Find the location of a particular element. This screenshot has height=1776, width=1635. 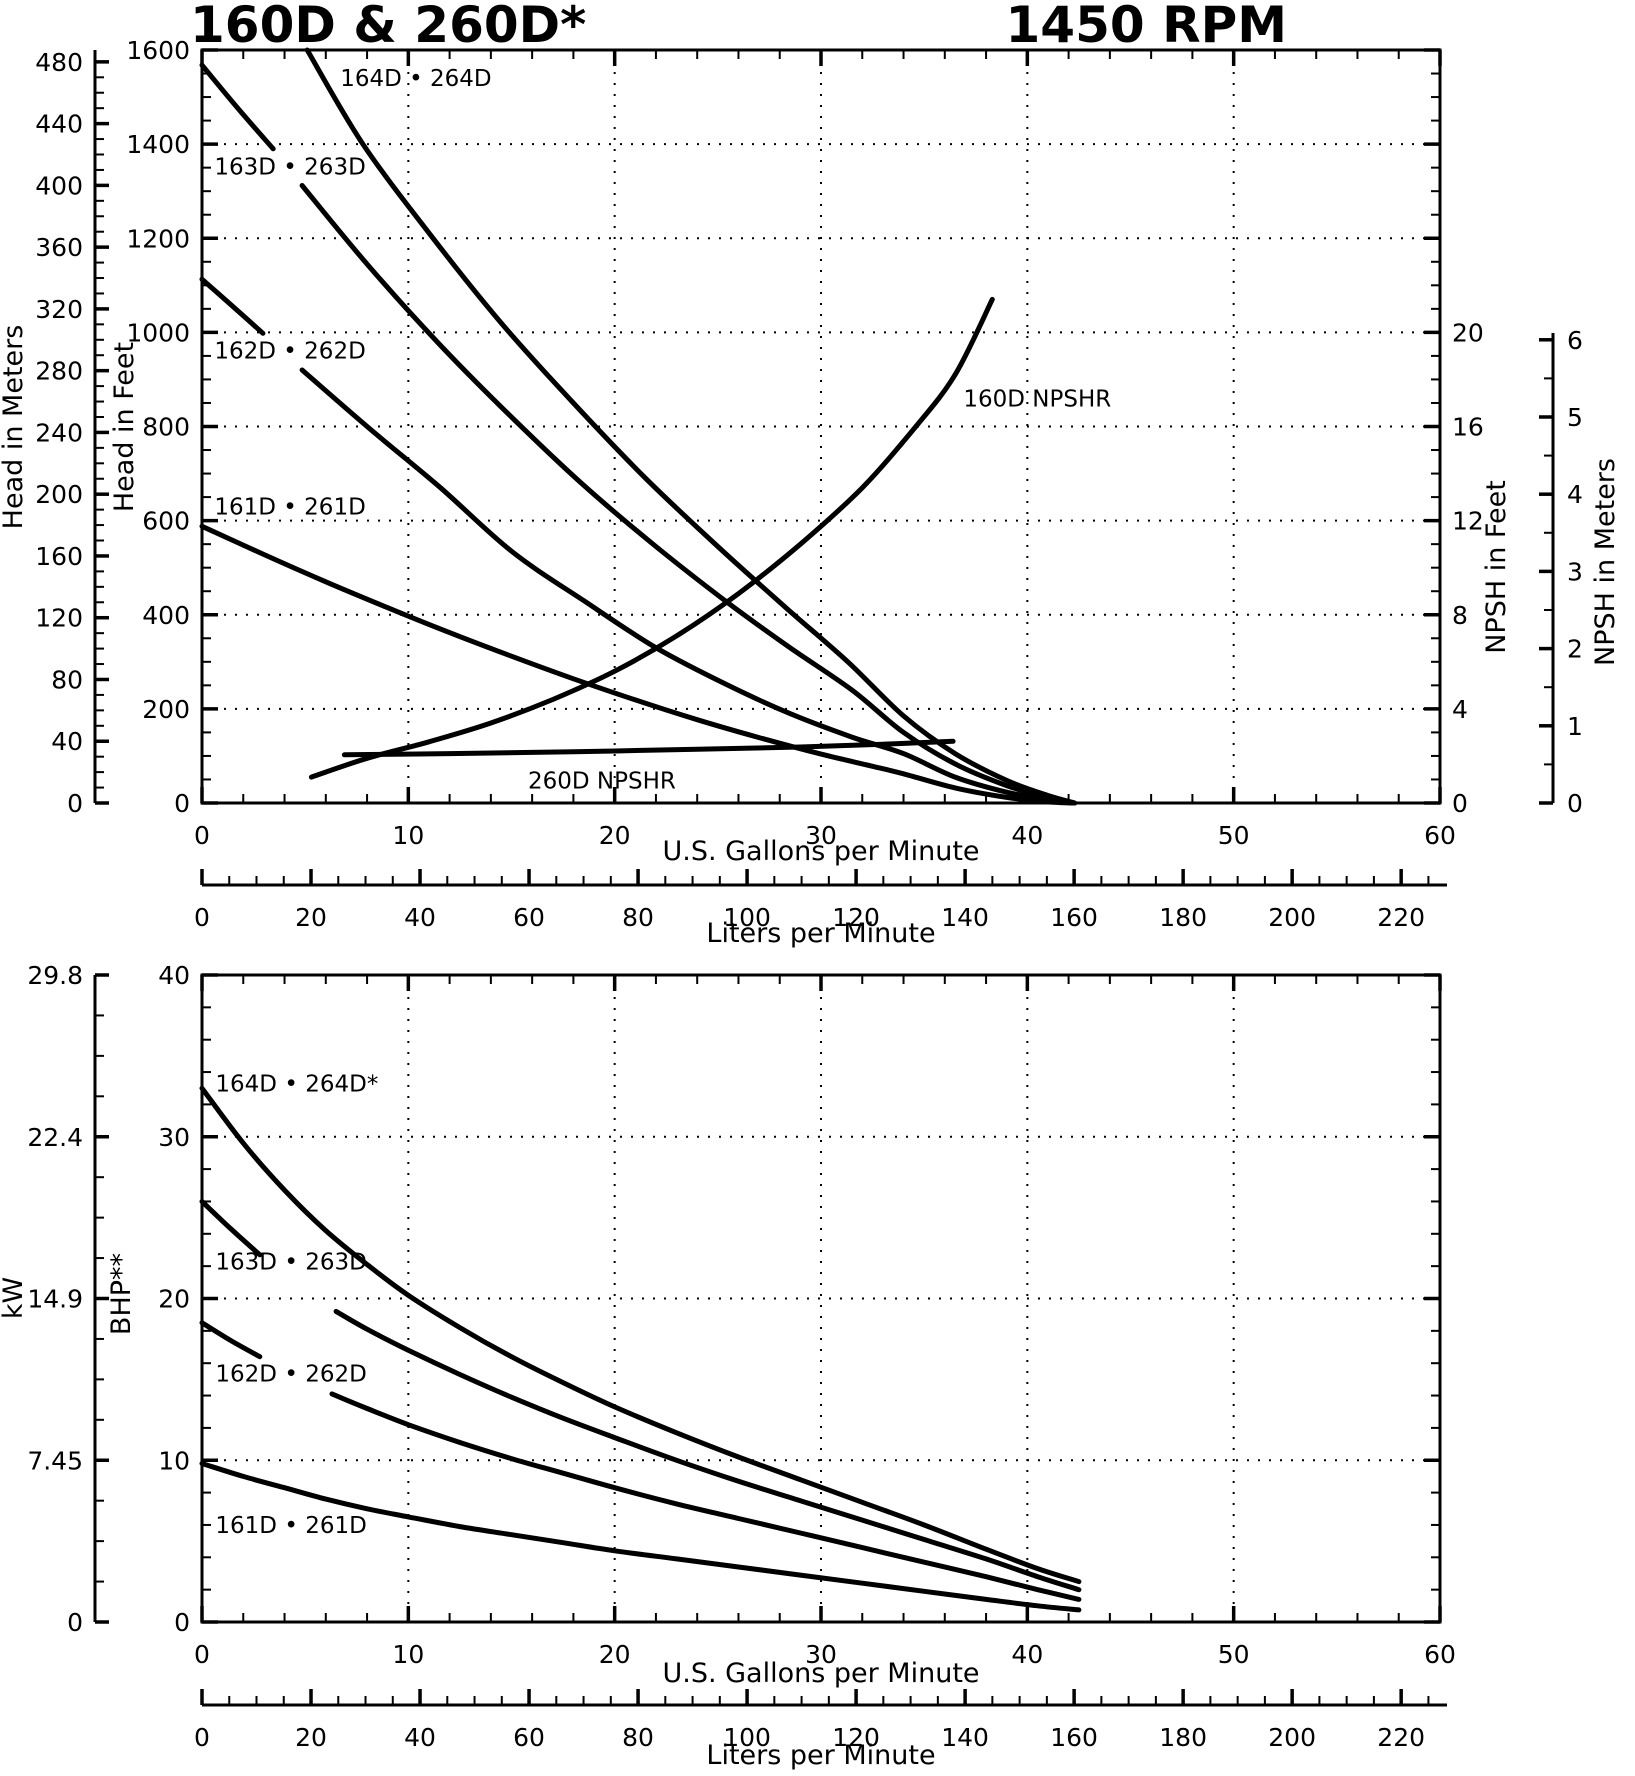

chart-text: 400 is located at coordinates (59, 185).